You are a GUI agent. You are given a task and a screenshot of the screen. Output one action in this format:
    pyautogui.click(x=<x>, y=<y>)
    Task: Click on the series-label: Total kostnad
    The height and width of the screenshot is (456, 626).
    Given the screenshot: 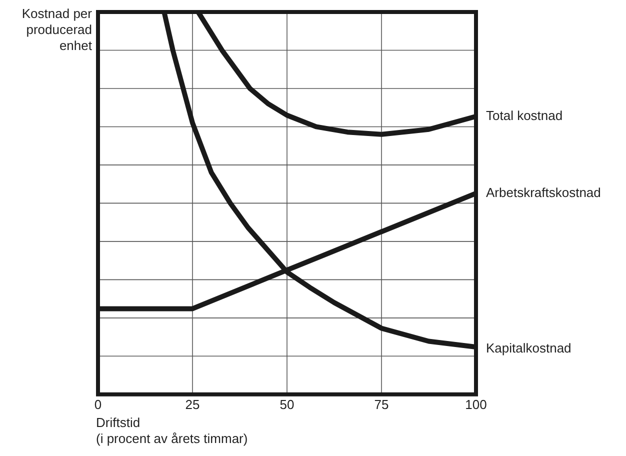 What is the action you would take?
    pyautogui.click(x=524, y=115)
    